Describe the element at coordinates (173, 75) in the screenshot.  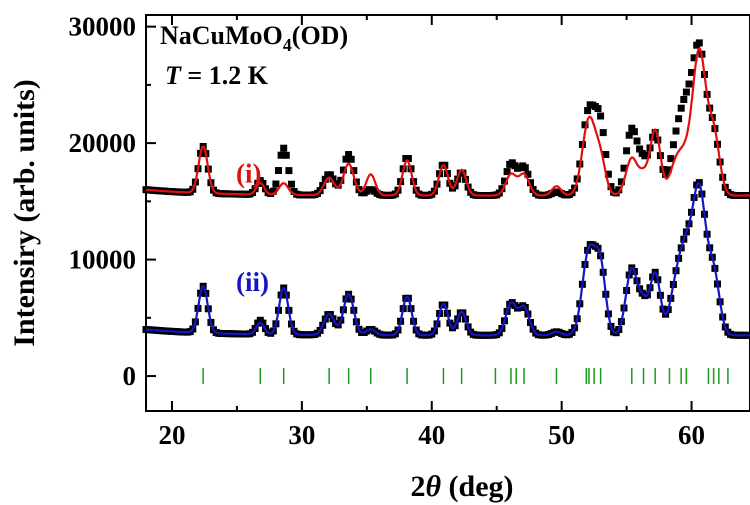
I see `temperature-symbol: T` at that location.